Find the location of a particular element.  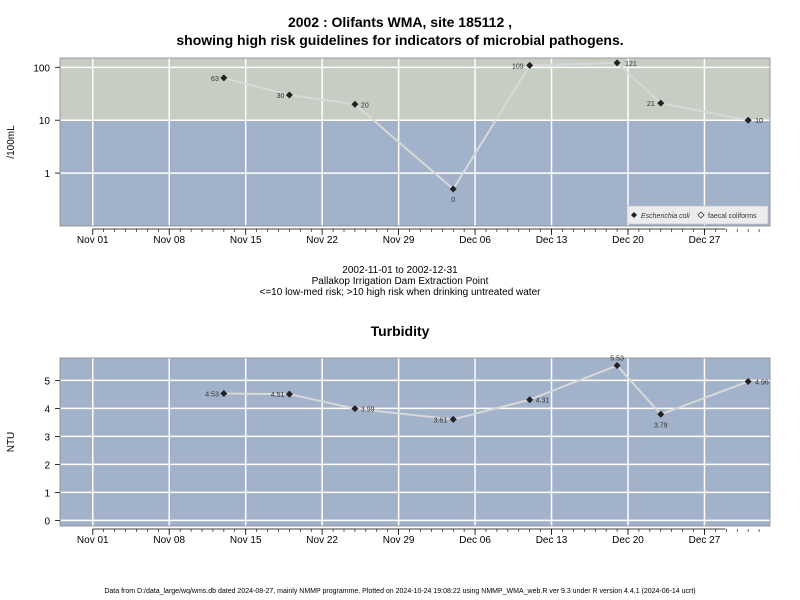

turbidity-data-label: 3.99 is located at coordinates (368, 410).